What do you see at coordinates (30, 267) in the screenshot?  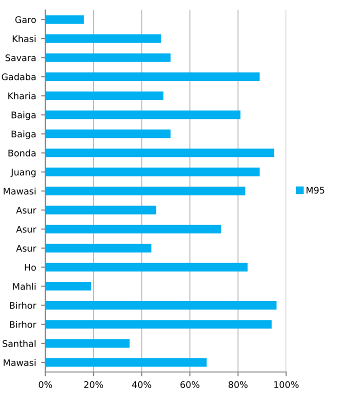 I see `y-tick-label: Ho` at bounding box center [30, 267].